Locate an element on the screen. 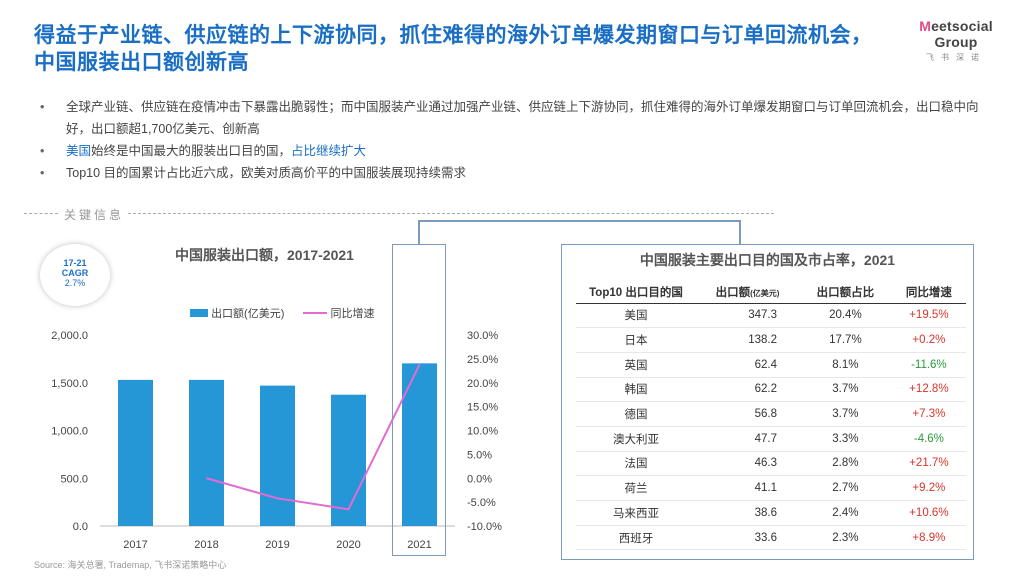 This screenshot has width=1024, height=576. table-row: 英国 62.4 8.1% -11.6% is located at coordinates (771, 365).